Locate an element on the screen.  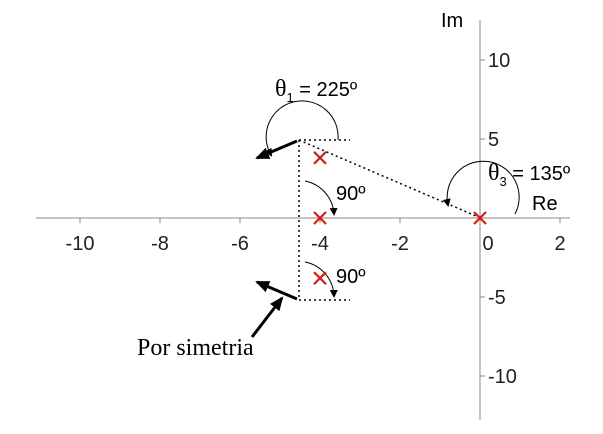
y-ticks: 10 5 -5 -10 is located at coordinates (498, 219).